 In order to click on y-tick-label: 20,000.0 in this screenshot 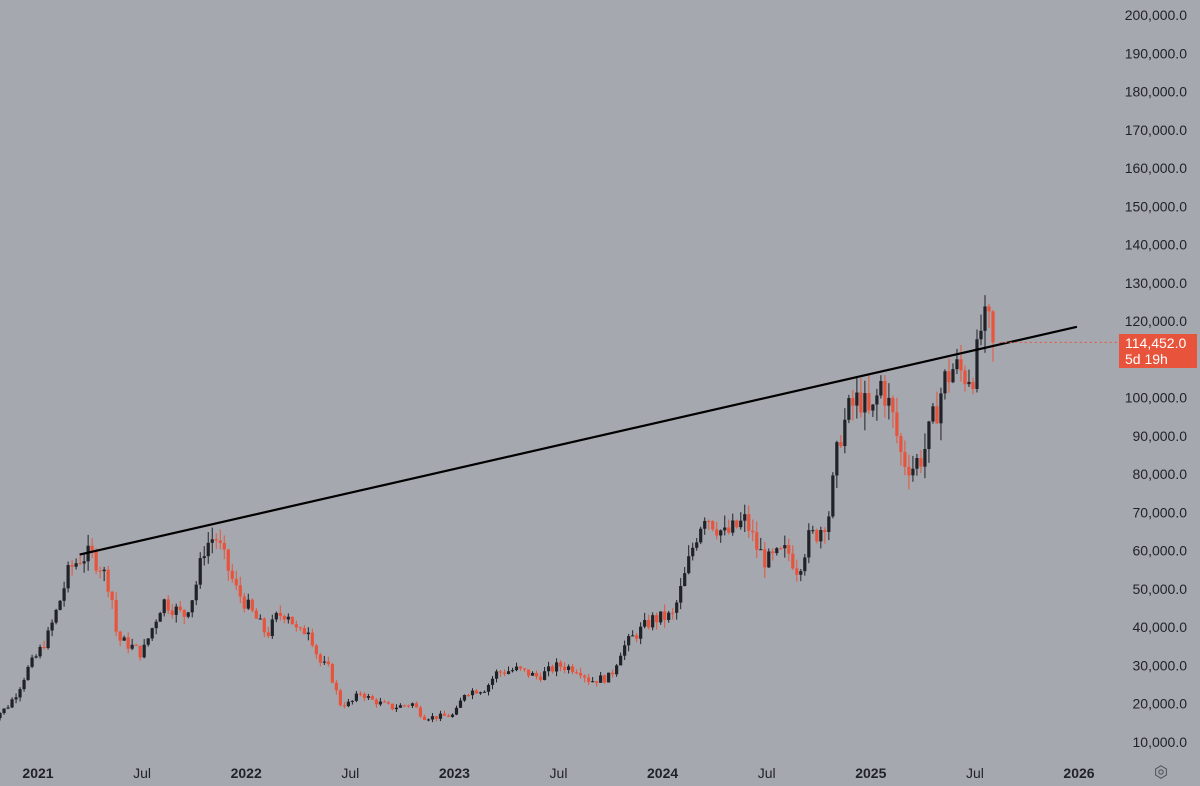, I will do `click(1160, 704)`.